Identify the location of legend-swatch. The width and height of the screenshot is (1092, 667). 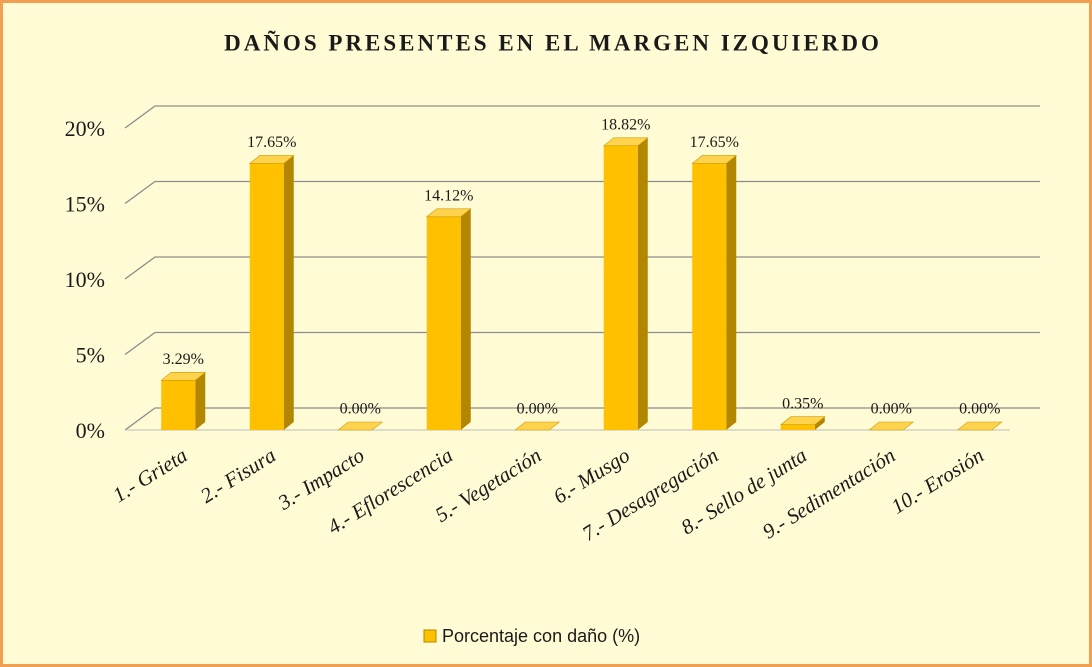
(430, 636).